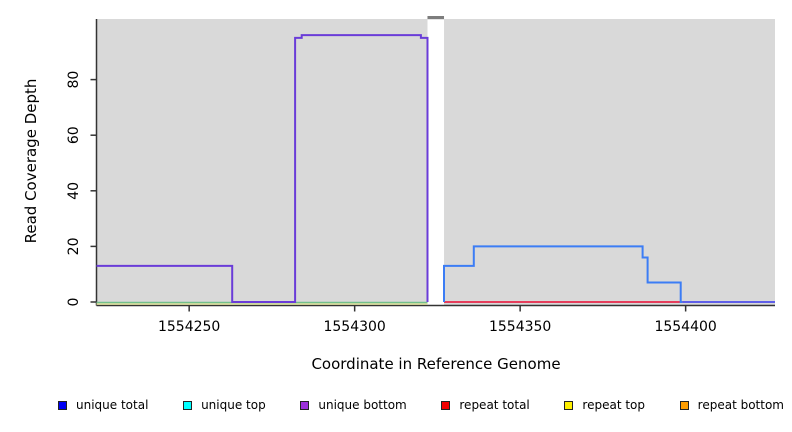 The height and width of the screenshot is (432, 792). Describe the element at coordinates (436, 18) in the screenshot. I see `assembly-gap-top-mark` at that location.